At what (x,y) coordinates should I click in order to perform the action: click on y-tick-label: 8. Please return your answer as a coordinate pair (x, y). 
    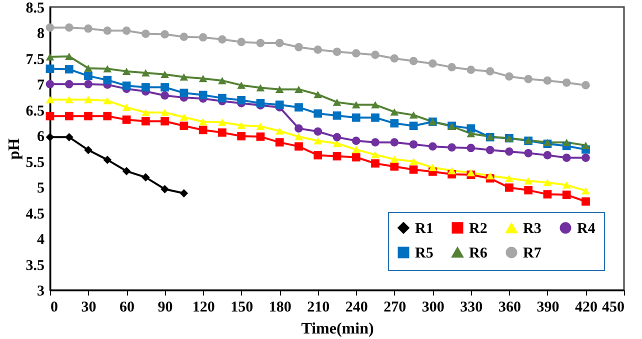
    Looking at the image, I should click on (40, 34).